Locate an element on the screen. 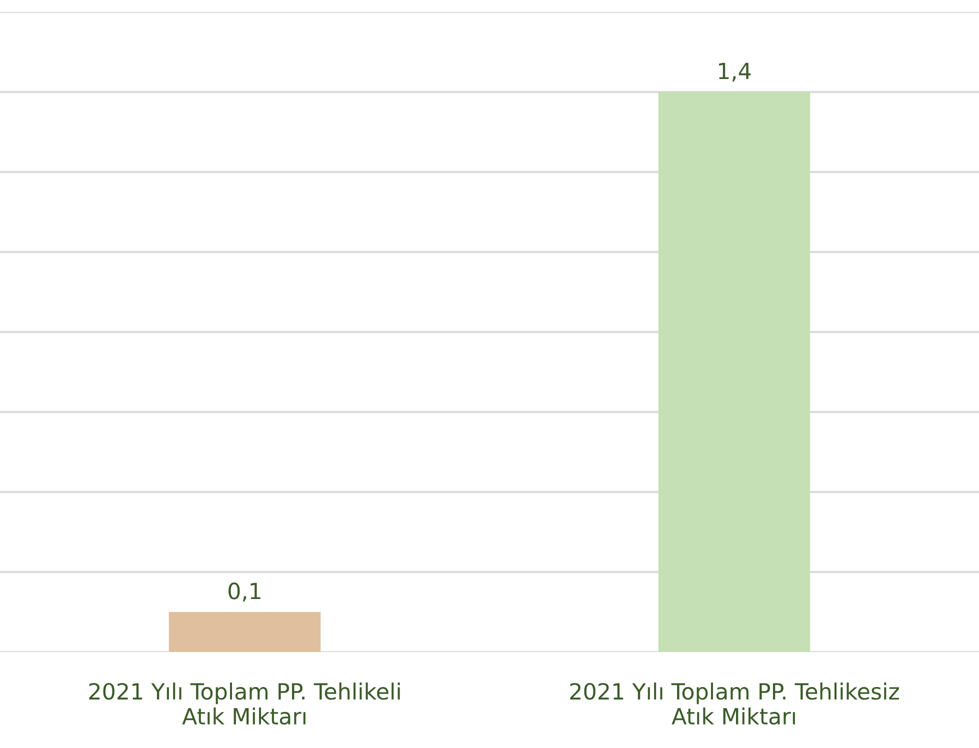  x-tick-label: 2021 Yılı Toplam PP. Tehlikesiz Atık Miktarı is located at coordinates (734, 703).